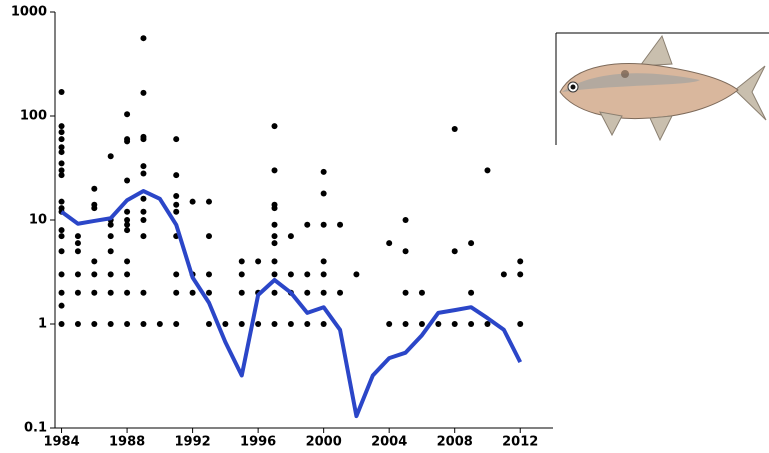  I want to click on y-tick-label: 1000, so click(29, 12).